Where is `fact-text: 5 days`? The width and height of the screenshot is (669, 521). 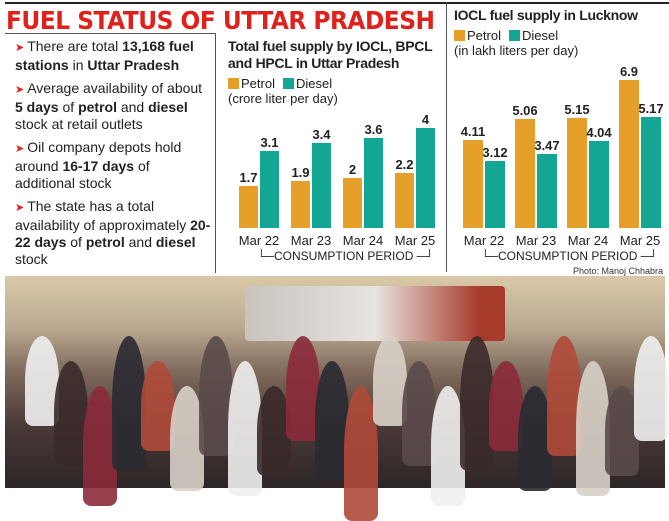
fact-text: 5 days is located at coordinates (37, 107).